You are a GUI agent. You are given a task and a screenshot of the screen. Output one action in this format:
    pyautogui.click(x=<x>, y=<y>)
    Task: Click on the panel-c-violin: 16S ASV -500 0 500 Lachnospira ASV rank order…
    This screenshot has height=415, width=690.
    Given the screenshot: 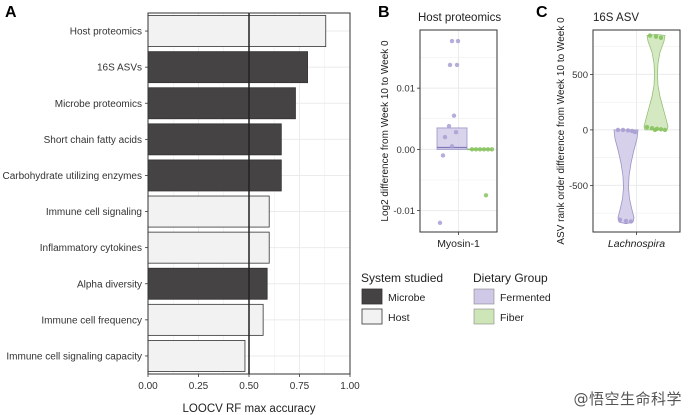 What is the action you would take?
    pyautogui.click(x=618, y=131)
    